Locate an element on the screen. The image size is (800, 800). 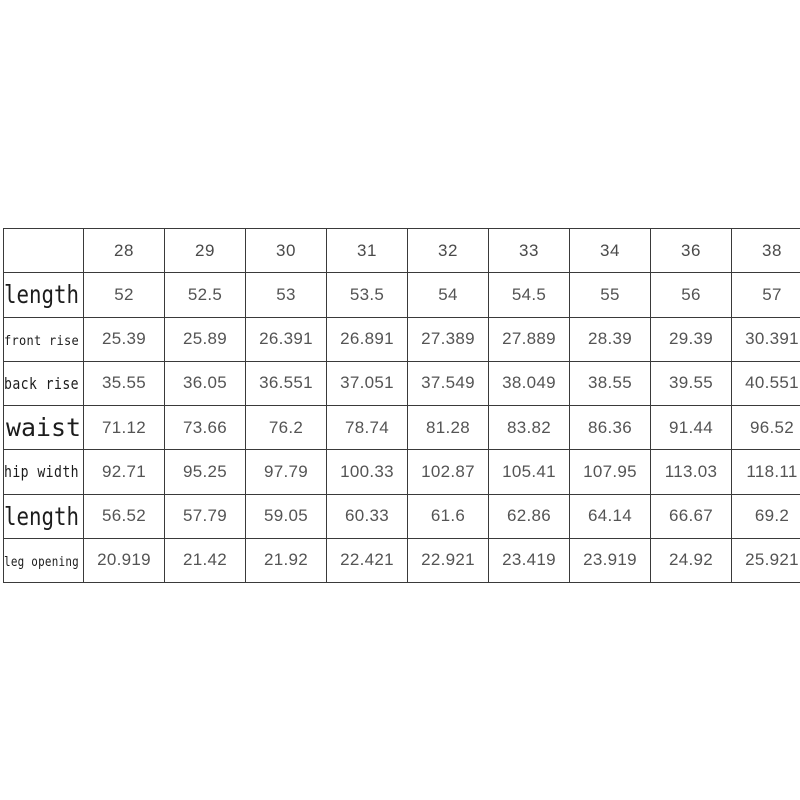
measurement-cell: 55 is located at coordinates (610, 295).